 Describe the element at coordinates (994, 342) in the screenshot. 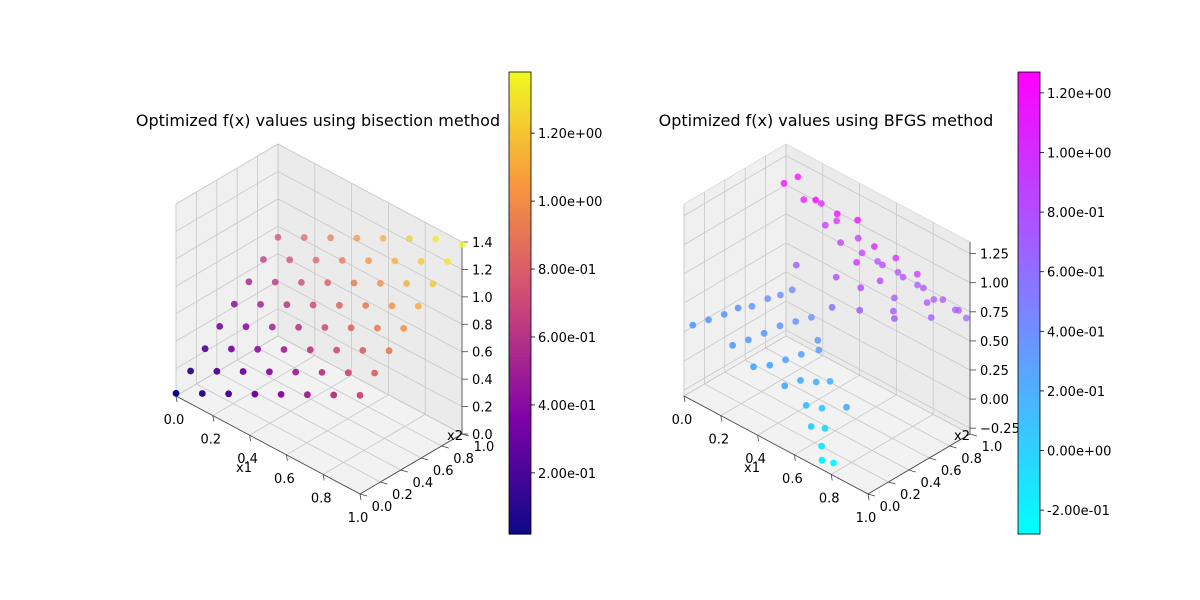

I see `z-tick-label: 0.50` at that location.